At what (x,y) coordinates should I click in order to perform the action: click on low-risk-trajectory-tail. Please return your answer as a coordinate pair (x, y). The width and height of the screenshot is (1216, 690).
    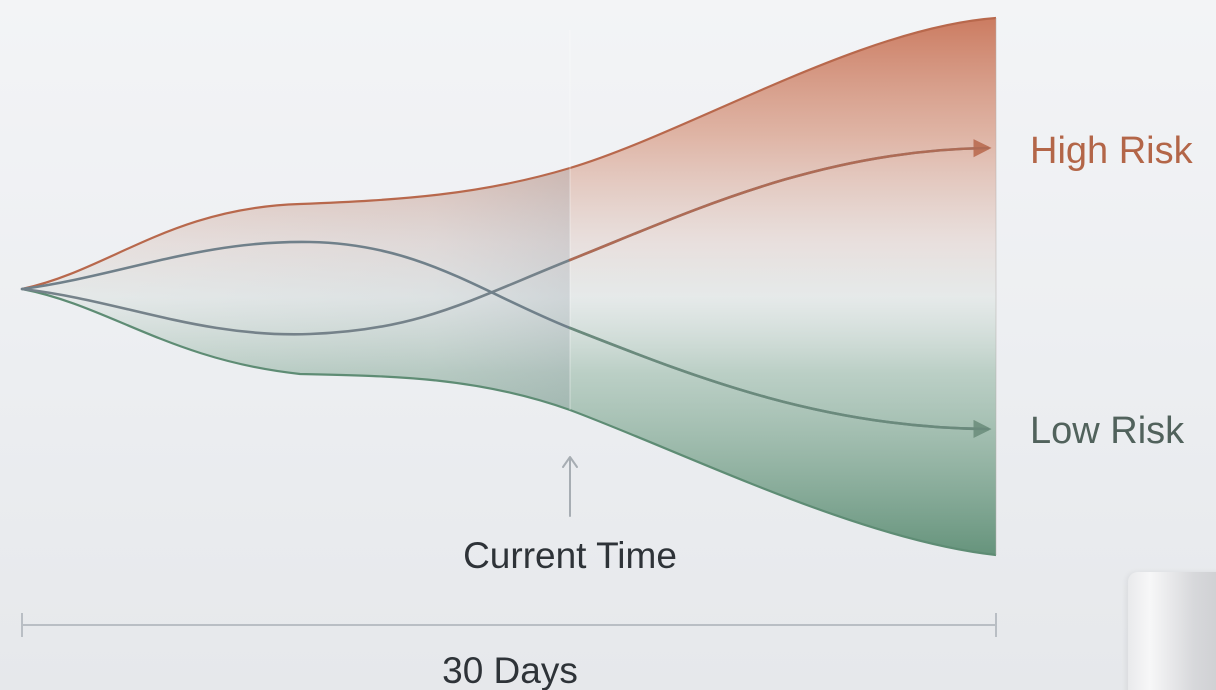
    Looking at the image, I should click on (780, 382).